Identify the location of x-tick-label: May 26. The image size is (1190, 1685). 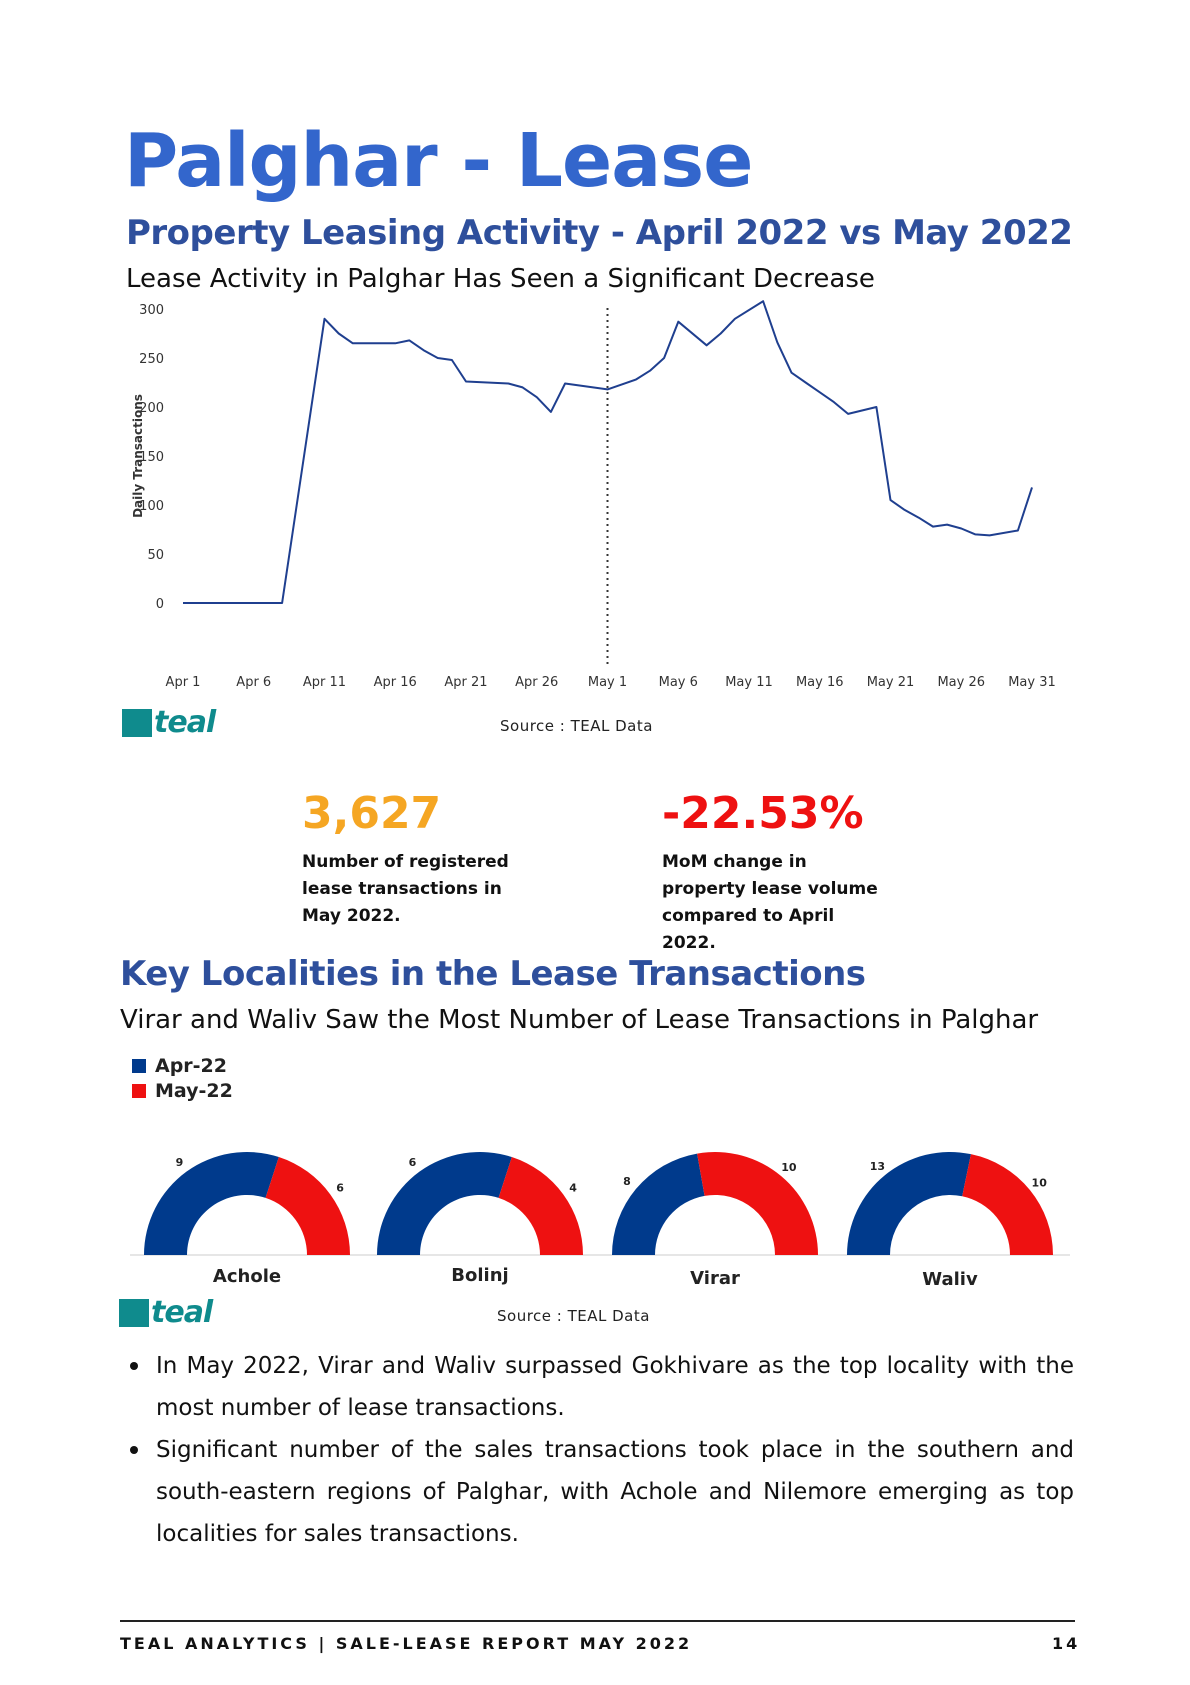
(961, 682).